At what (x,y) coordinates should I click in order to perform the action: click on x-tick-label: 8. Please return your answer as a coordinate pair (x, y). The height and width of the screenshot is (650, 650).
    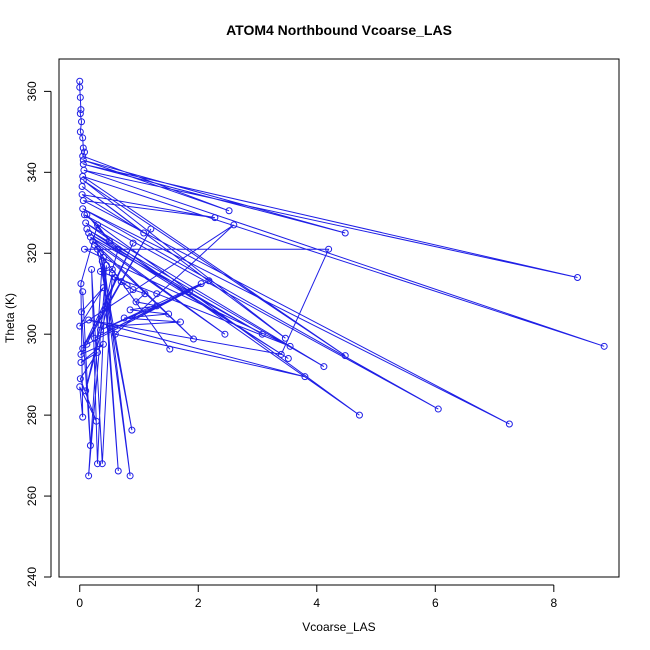
    Looking at the image, I should click on (553, 603).